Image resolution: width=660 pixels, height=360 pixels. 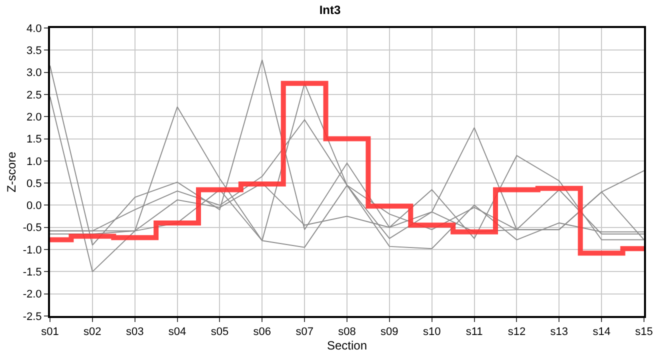 What do you see at coordinates (347, 332) in the screenshot?
I see `x-tick-label: s08` at bounding box center [347, 332].